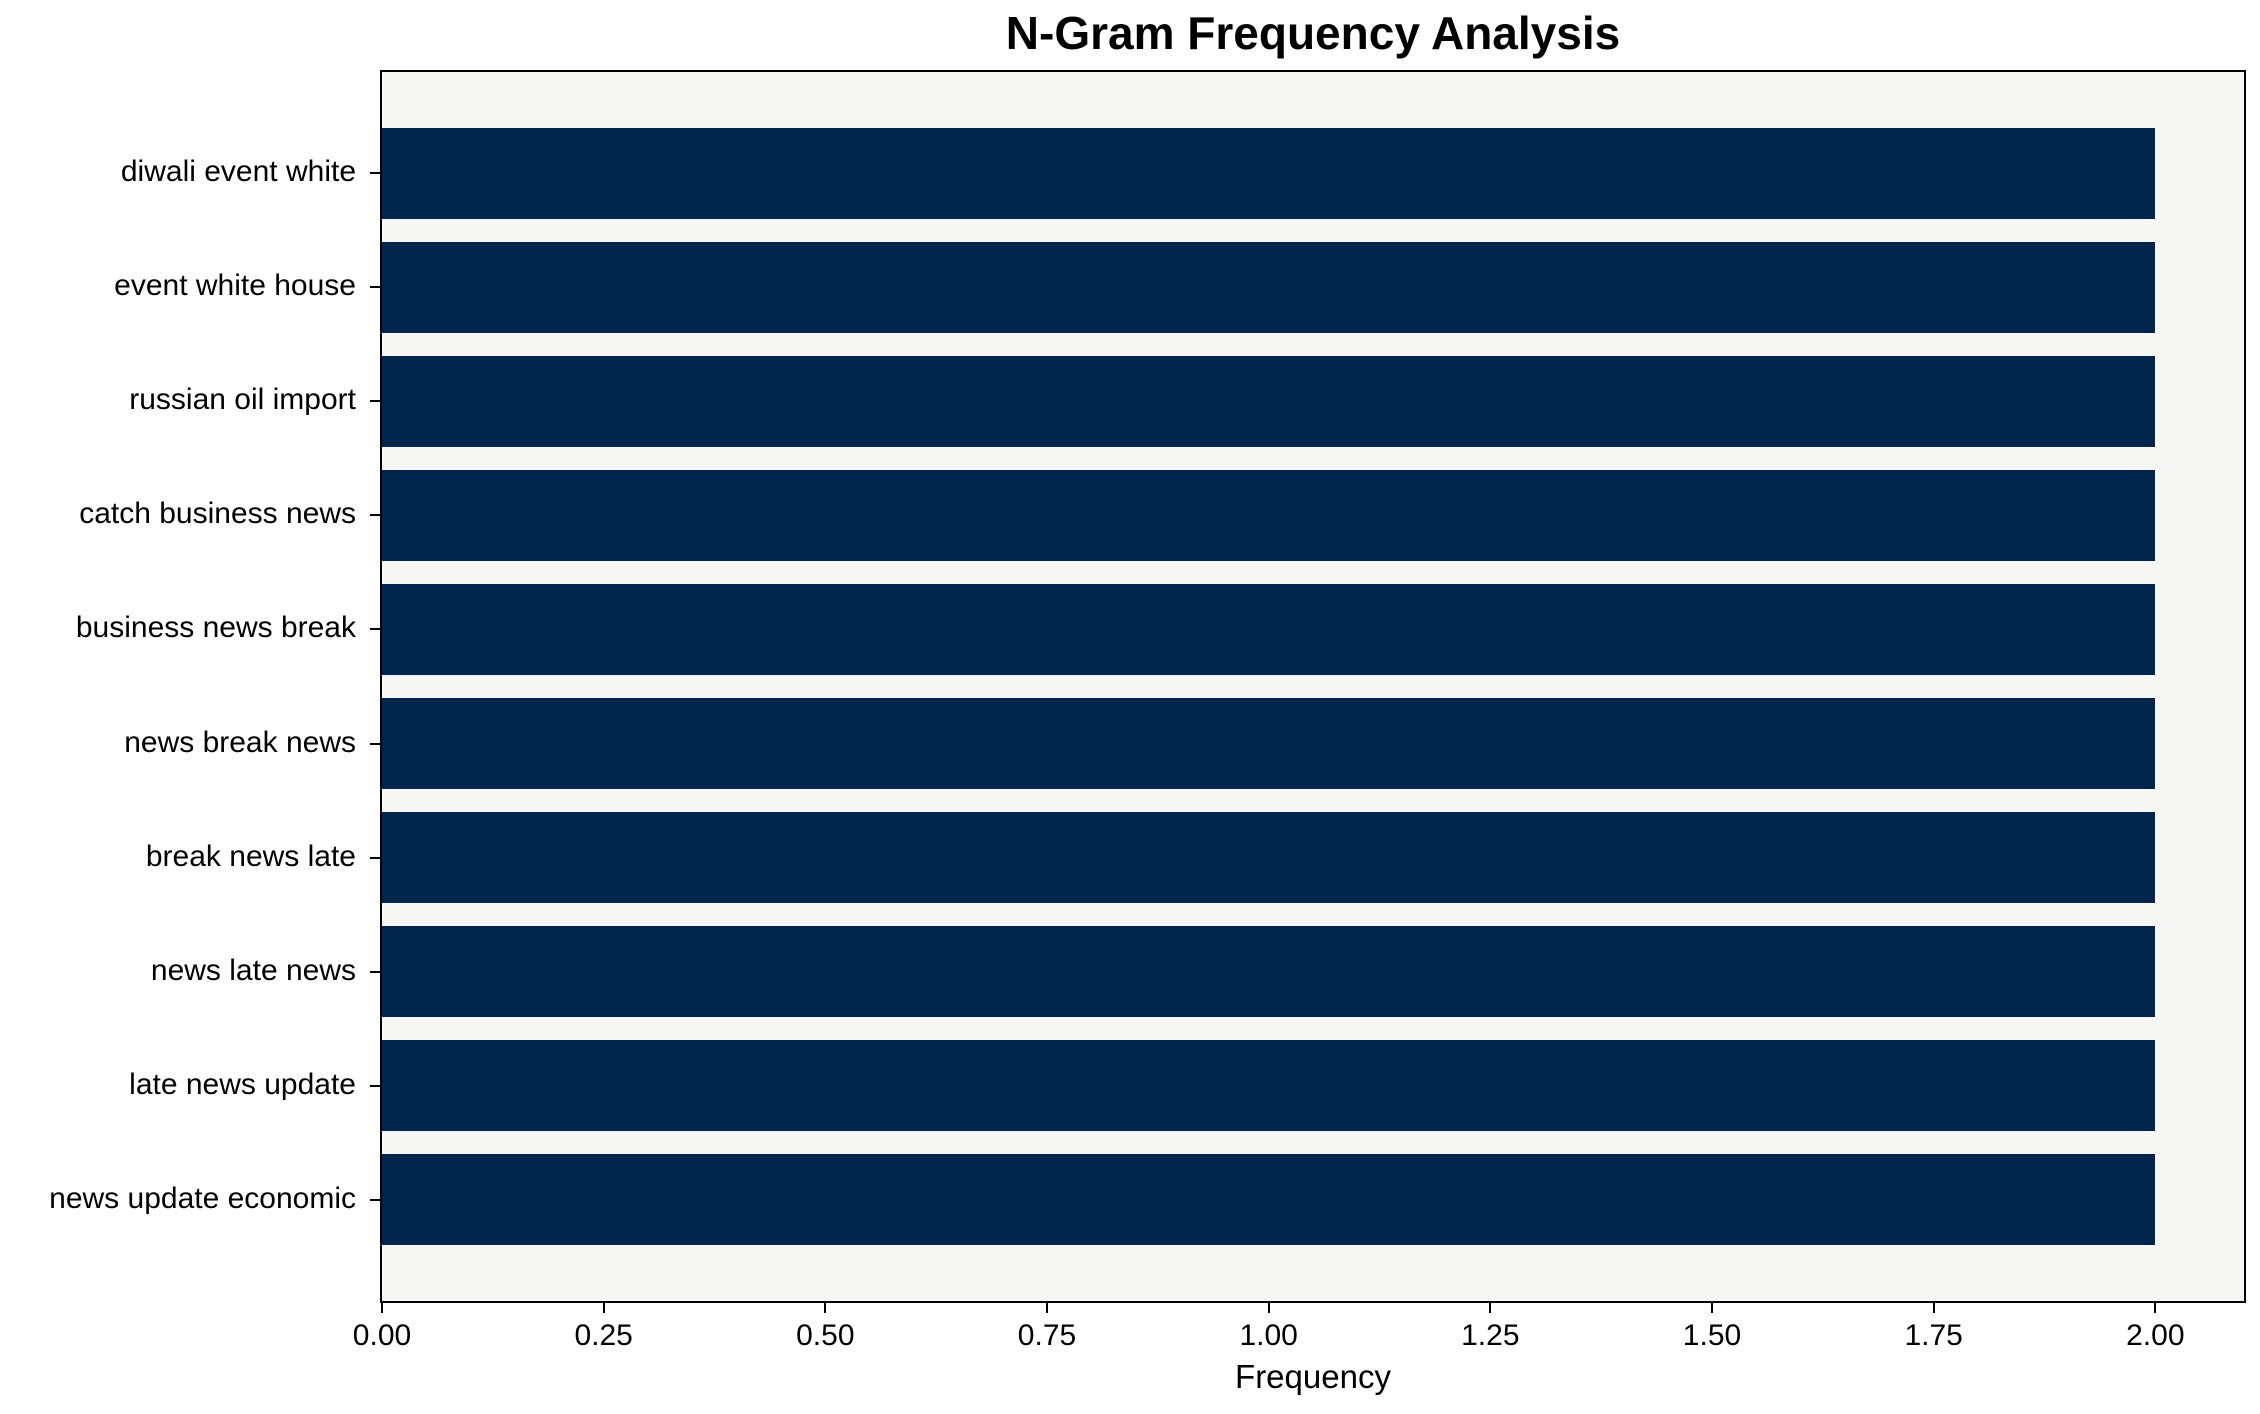 The height and width of the screenshot is (1414, 2260). I want to click on x-tick-label: 1.75, so click(1933, 1335).